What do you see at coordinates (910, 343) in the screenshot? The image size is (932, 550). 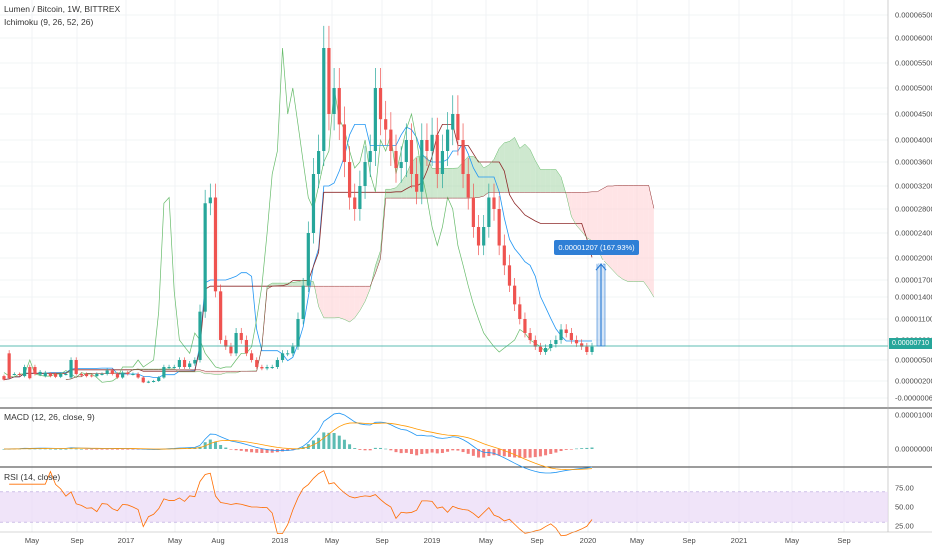 I see `current-price-tag: 0.00000710` at bounding box center [910, 343].